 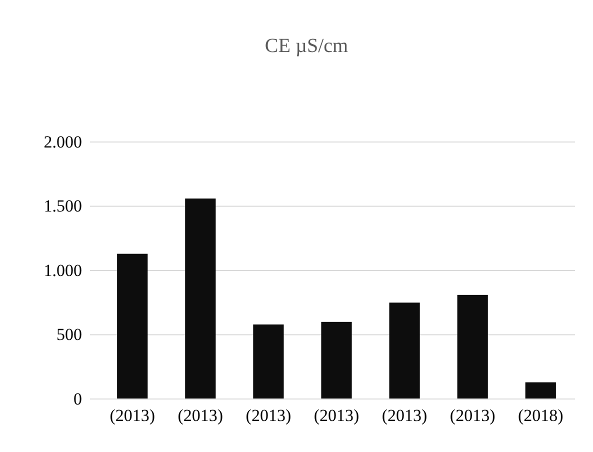 I want to click on chart-title: CE µS/cm, so click(x=306, y=46).